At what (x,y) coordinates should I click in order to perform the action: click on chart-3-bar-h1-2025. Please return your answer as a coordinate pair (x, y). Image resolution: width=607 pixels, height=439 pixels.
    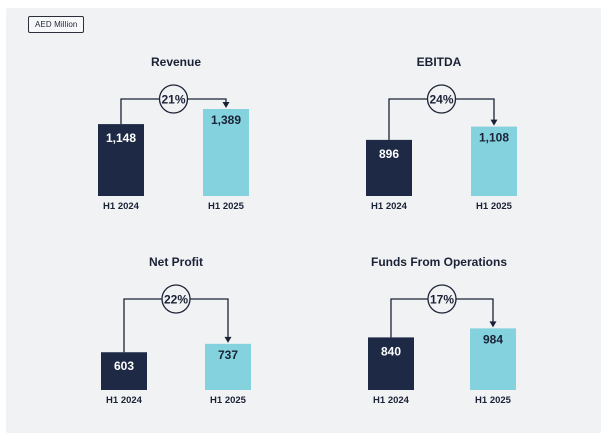
    Looking at the image, I should click on (493, 359).